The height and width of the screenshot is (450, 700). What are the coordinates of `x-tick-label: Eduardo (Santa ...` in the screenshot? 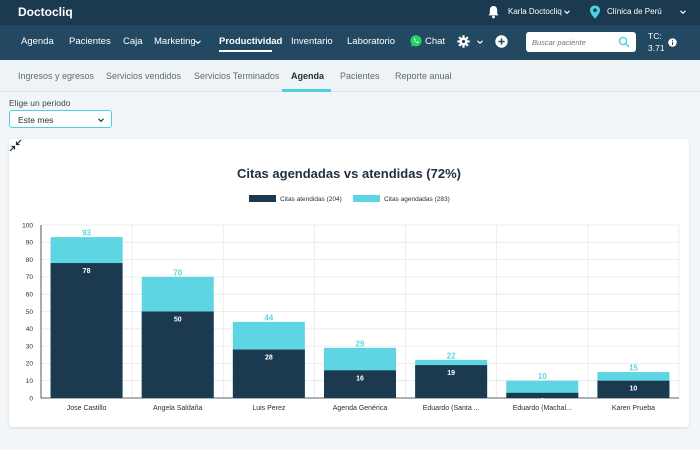 It's located at (451, 408).